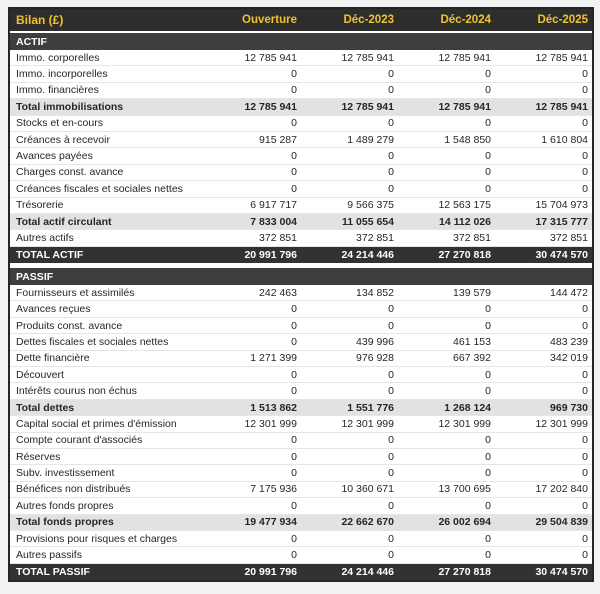 Image resolution: width=600 pixels, height=594 pixels. What do you see at coordinates (569, 237) in the screenshot?
I see `cell-value-3: 372 851` at bounding box center [569, 237].